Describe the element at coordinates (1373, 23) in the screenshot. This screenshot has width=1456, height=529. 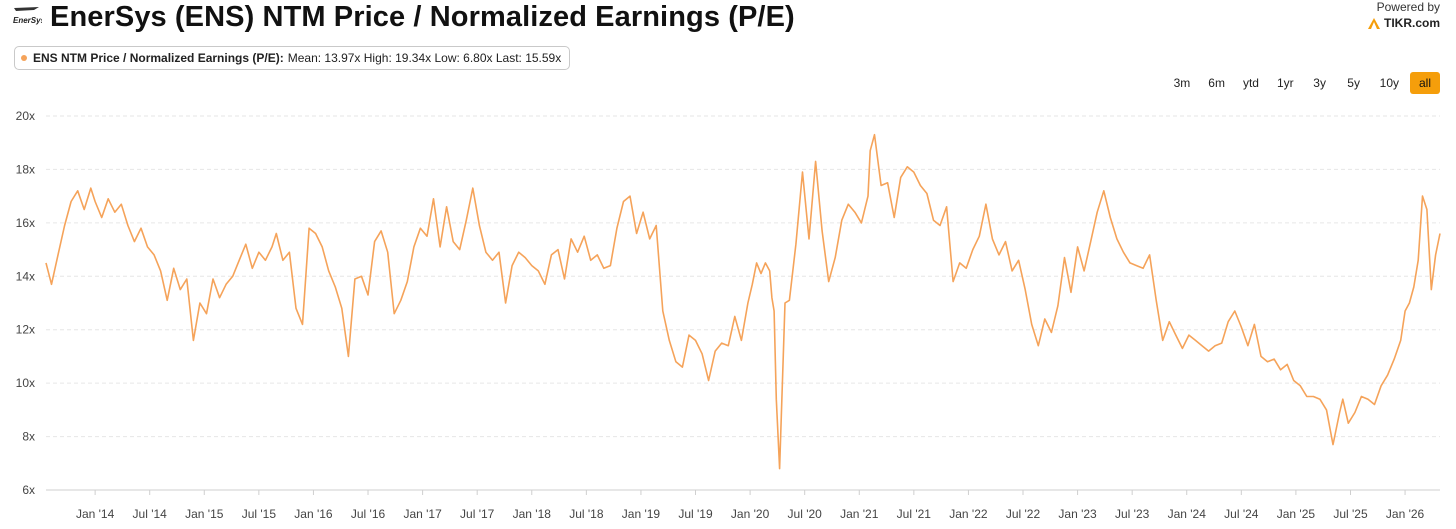
I see `tikr-logo-icon` at that location.